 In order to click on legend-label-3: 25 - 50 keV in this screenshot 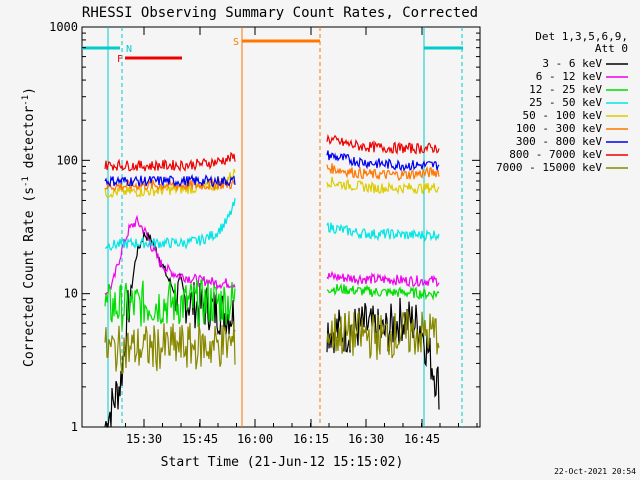, I will do `click(565, 102)`.